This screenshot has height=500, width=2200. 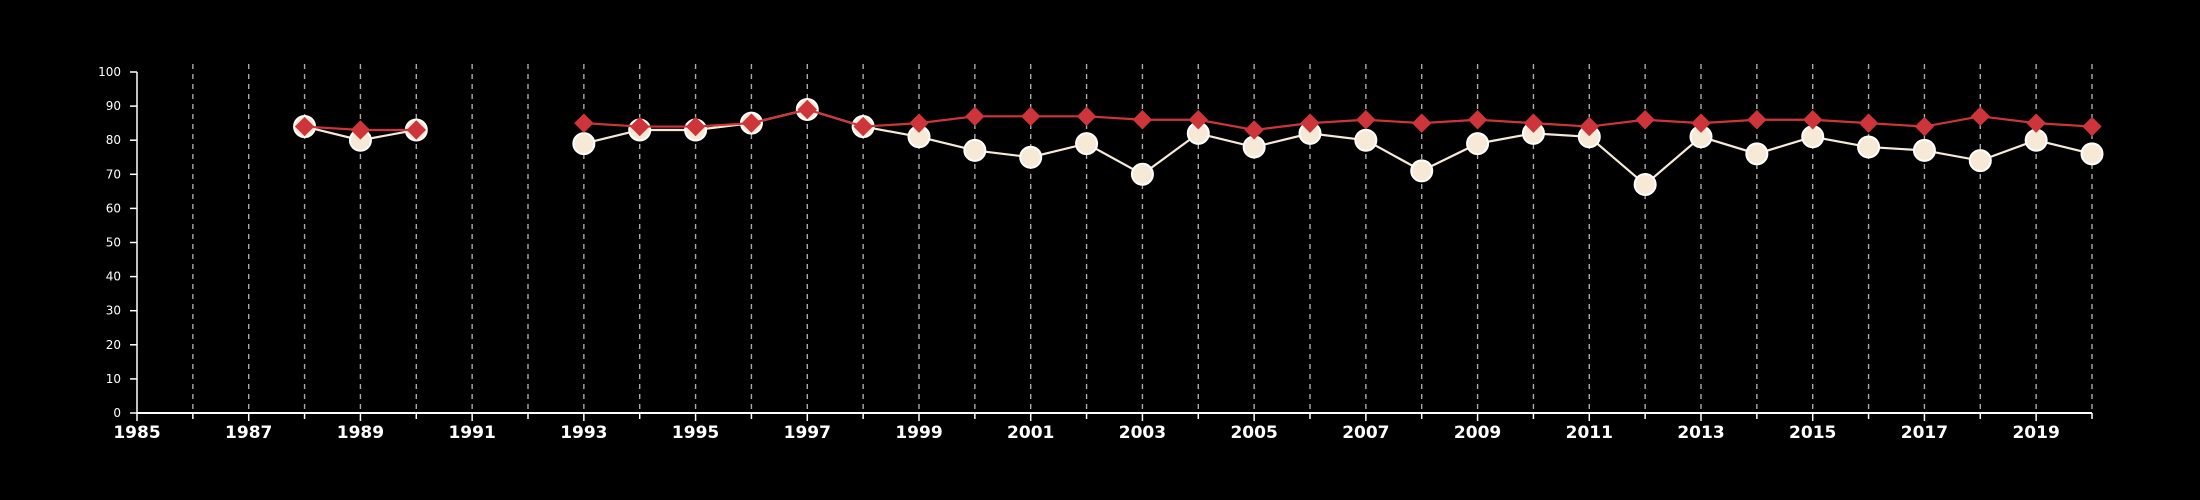 I want to click on series-0-point-2005, so click(x=1254, y=130).